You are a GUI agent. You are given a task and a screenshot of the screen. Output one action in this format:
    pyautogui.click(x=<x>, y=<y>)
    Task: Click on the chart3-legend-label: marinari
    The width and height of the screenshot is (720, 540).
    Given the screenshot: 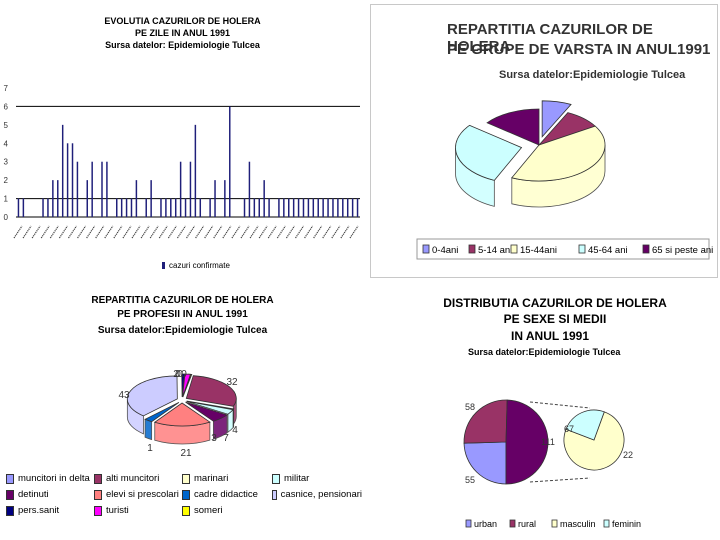 What is the action you would take?
    pyautogui.click(x=211, y=478)
    